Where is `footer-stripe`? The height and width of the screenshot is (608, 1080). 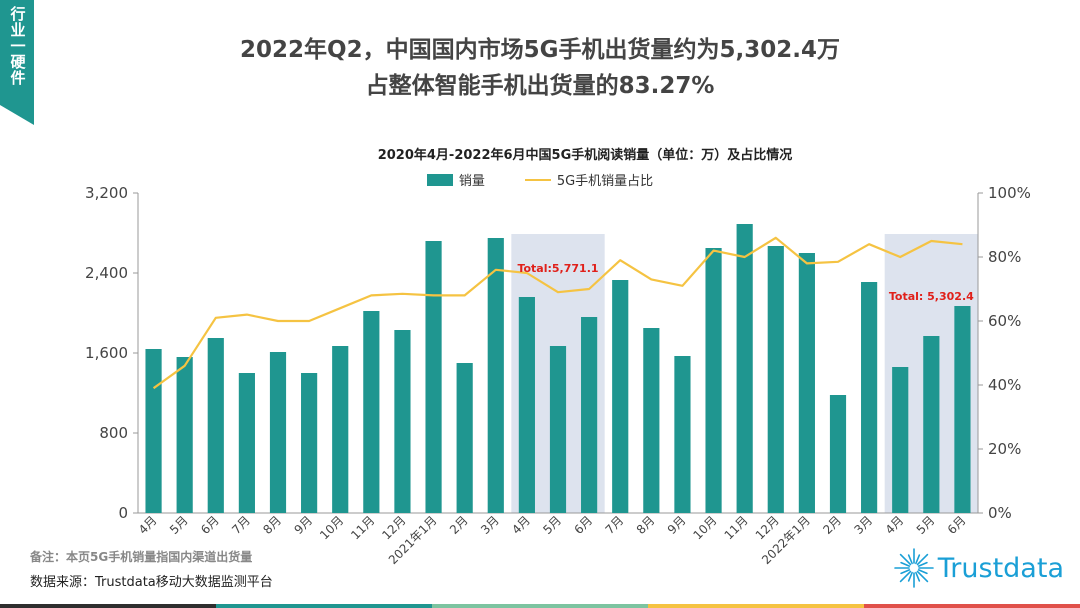 footer-stripe is located at coordinates (540, 606).